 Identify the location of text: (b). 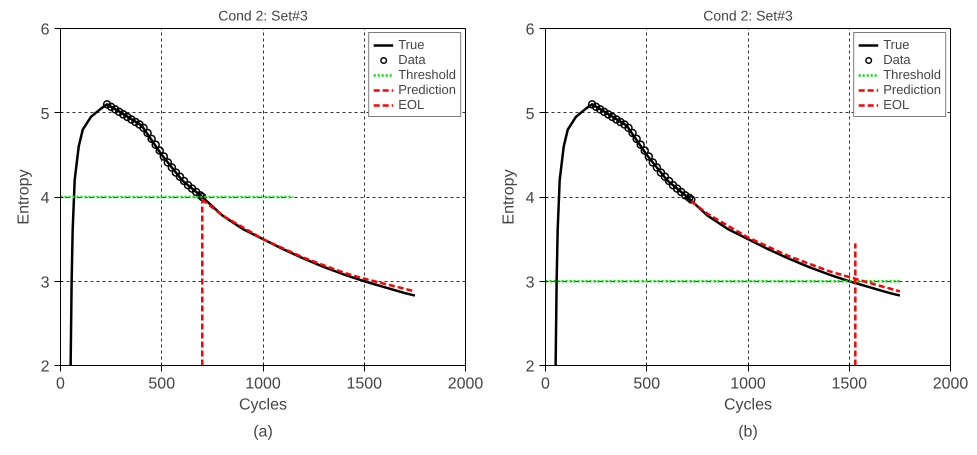
(748, 432).